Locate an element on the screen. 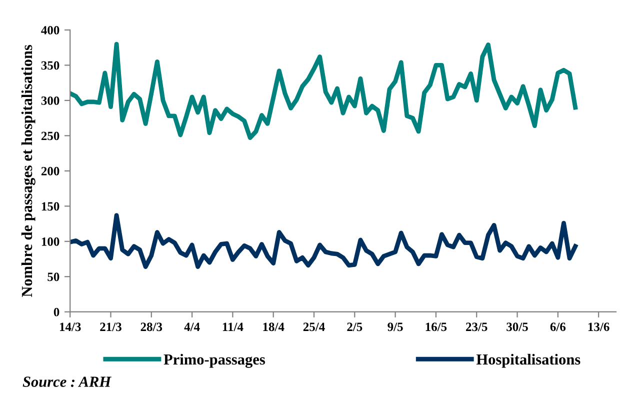  legend-label: Hospitalisations is located at coordinates (528, 361).